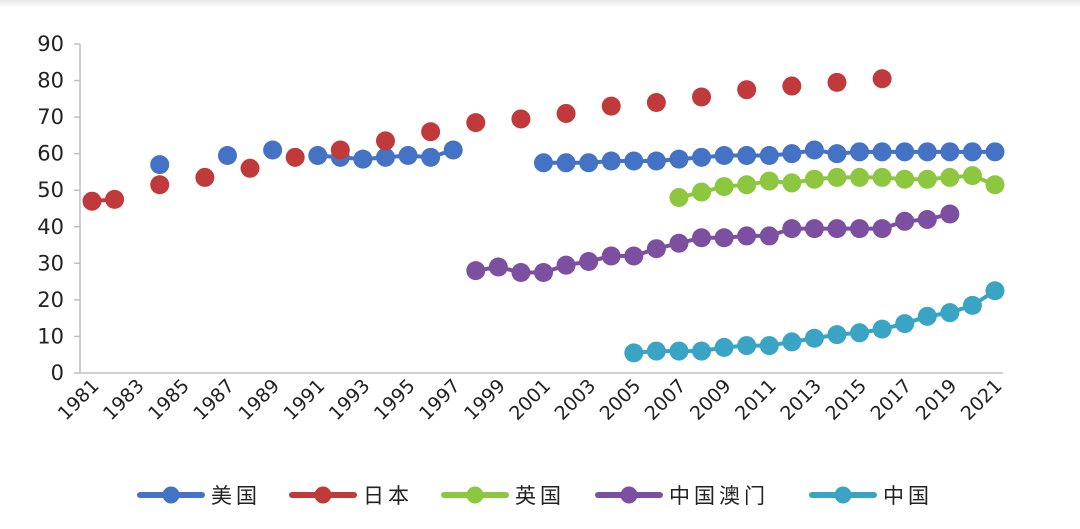 This screenshot has height=529, width=1080. What do you see at coordinates (259, 400) in the screenshot?
I see `x-tick-label: 1989` at bounding box center [259, 400].